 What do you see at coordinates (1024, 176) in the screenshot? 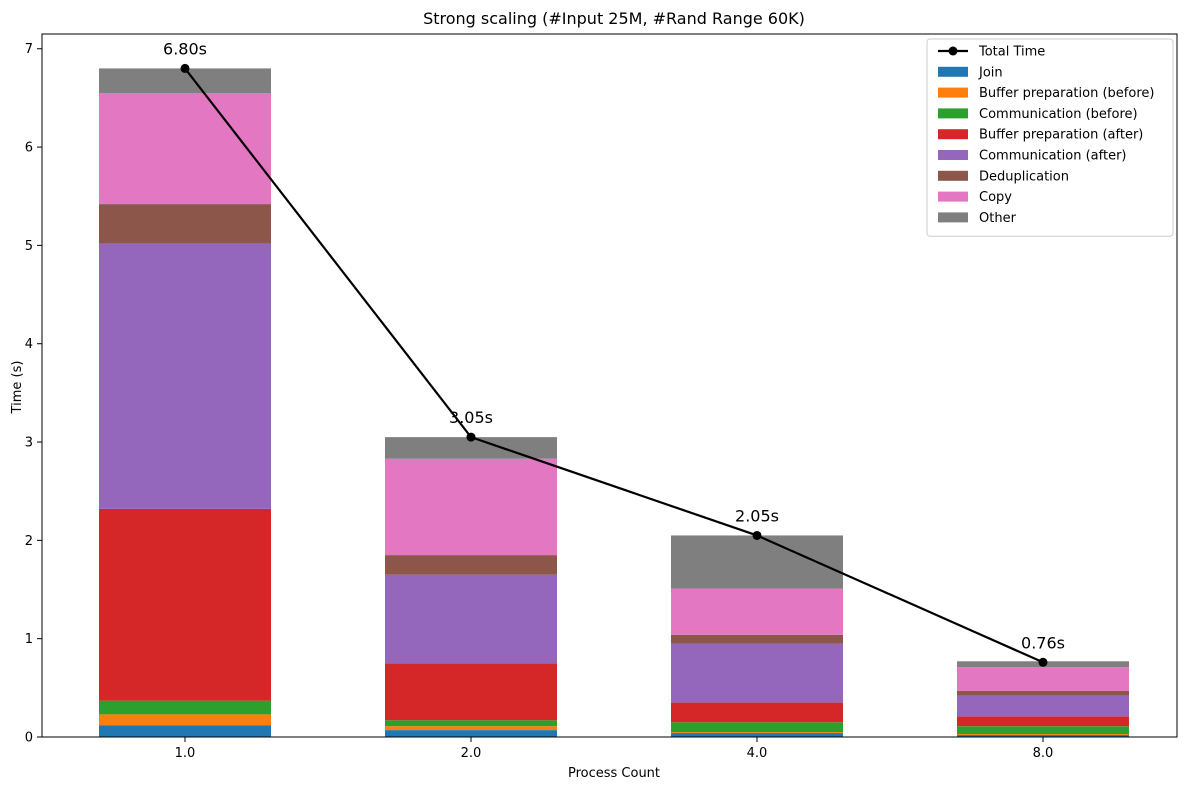
I see `legend-label-5: Deduplication` at bounding box center [1024, 176].